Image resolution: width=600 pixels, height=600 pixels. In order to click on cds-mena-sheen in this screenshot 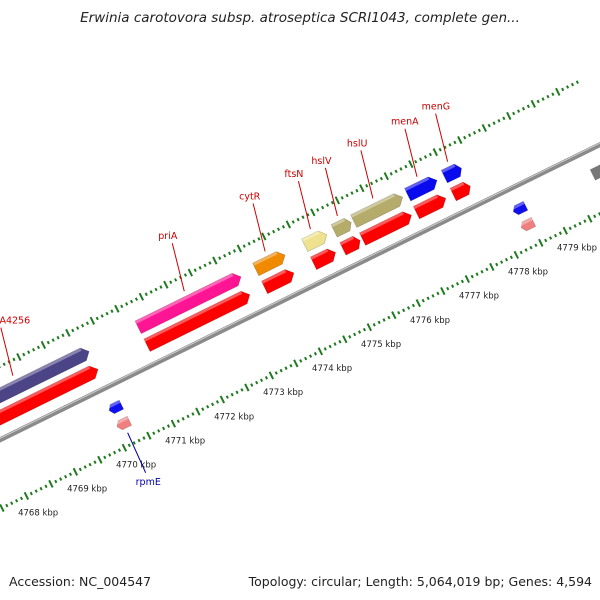, I will do `click(426, 202)`.